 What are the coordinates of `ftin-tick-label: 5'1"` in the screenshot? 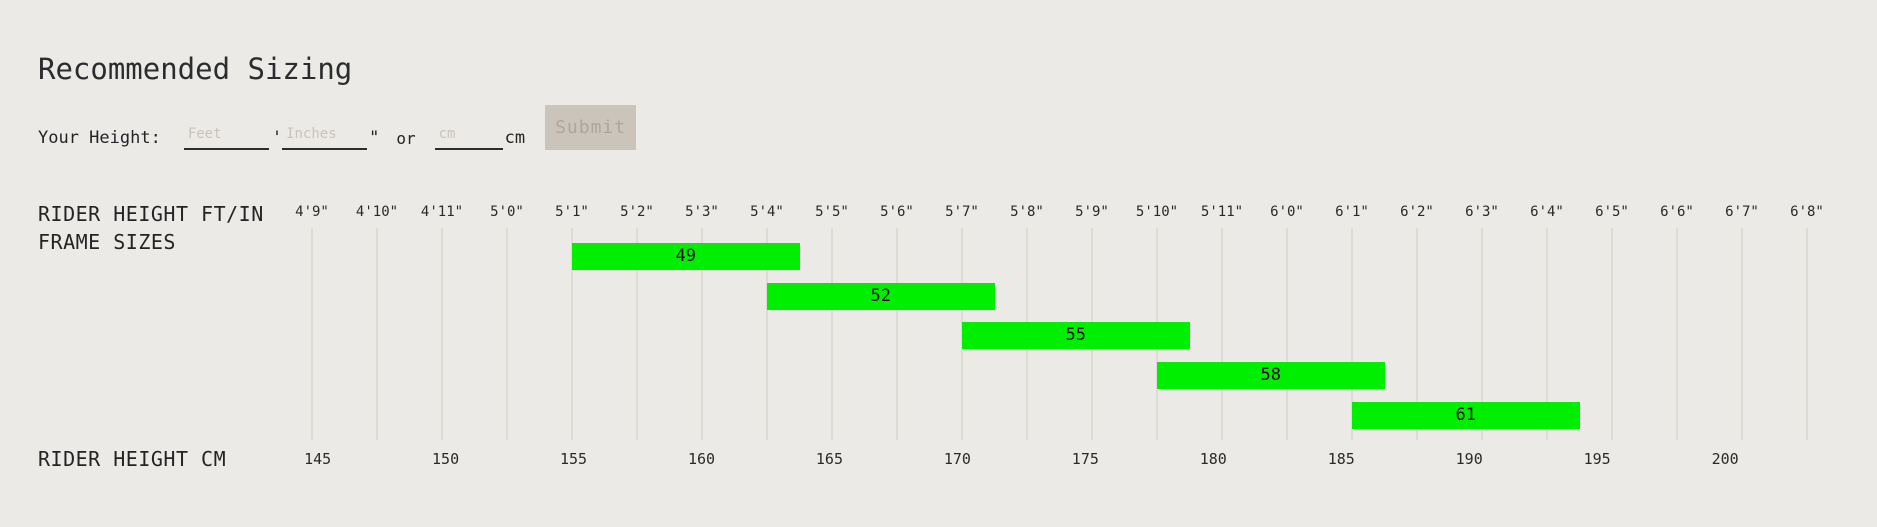 It's located at (572, 212).